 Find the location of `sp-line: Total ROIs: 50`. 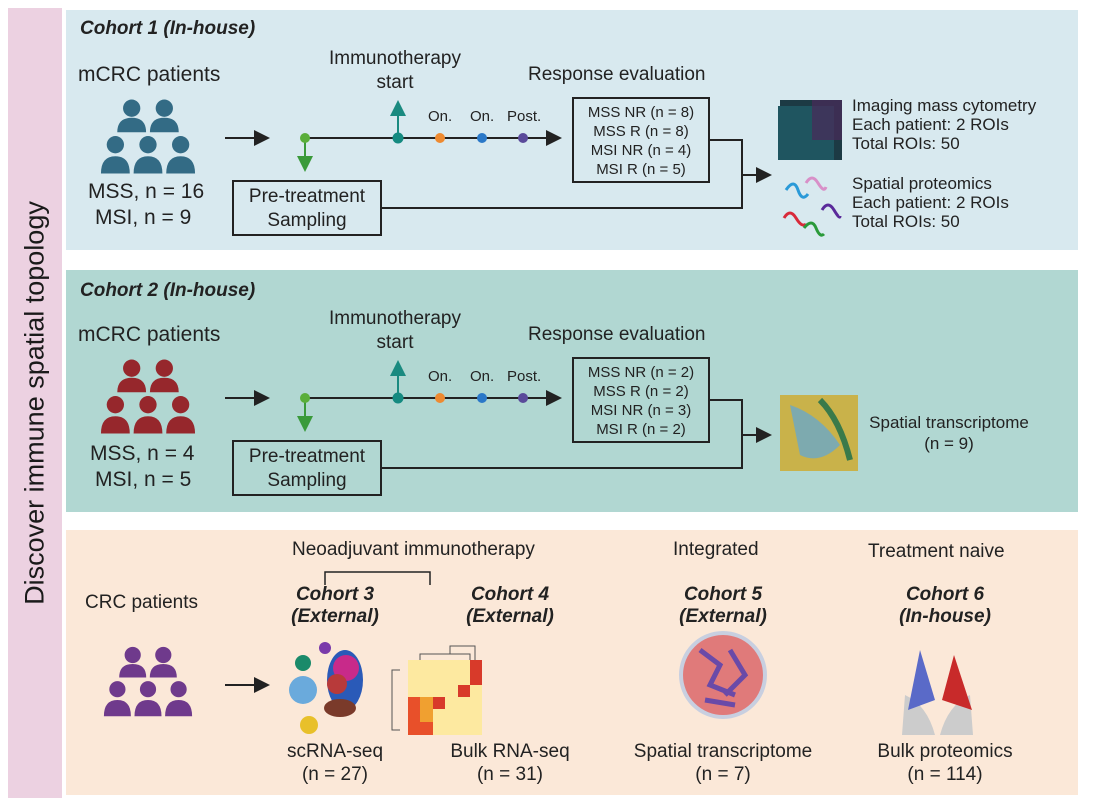

sp-line: Total ROIs: 50 is located at coordinates (906, 221).